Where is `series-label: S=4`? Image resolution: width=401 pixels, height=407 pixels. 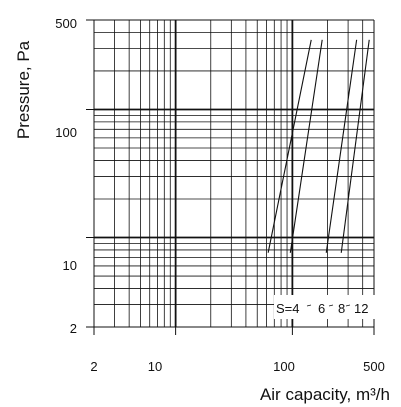
series-label: S=4 is located at coordinates (288, 308).